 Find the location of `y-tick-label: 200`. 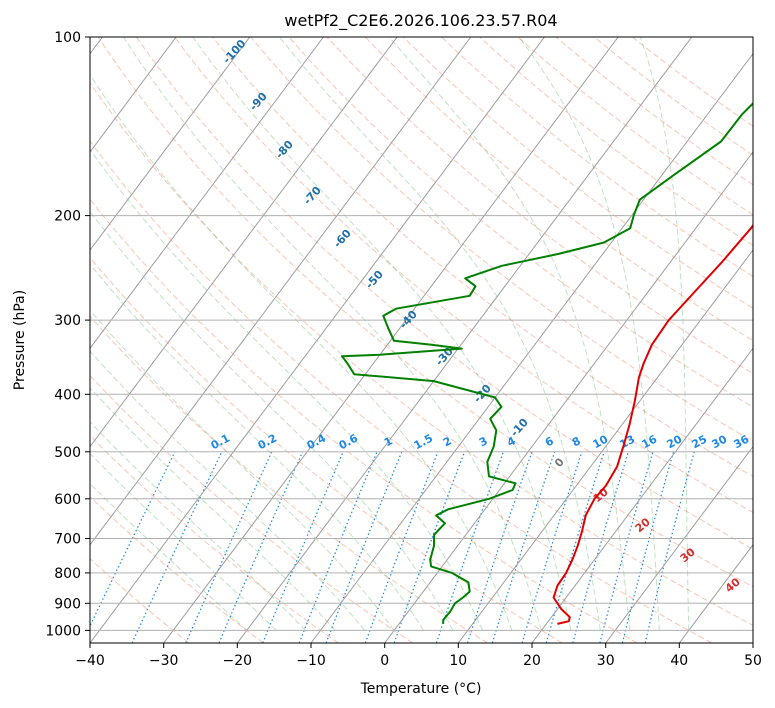

y-tick-label: 200 is located at coordinates (67, 217).